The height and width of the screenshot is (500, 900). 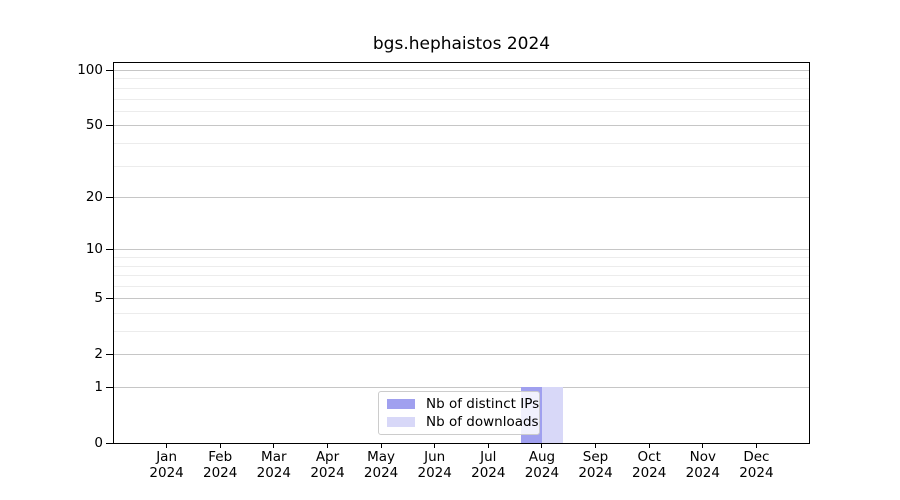 I want to click on x-tick-label: May 2024, so click(x=381, y=465).